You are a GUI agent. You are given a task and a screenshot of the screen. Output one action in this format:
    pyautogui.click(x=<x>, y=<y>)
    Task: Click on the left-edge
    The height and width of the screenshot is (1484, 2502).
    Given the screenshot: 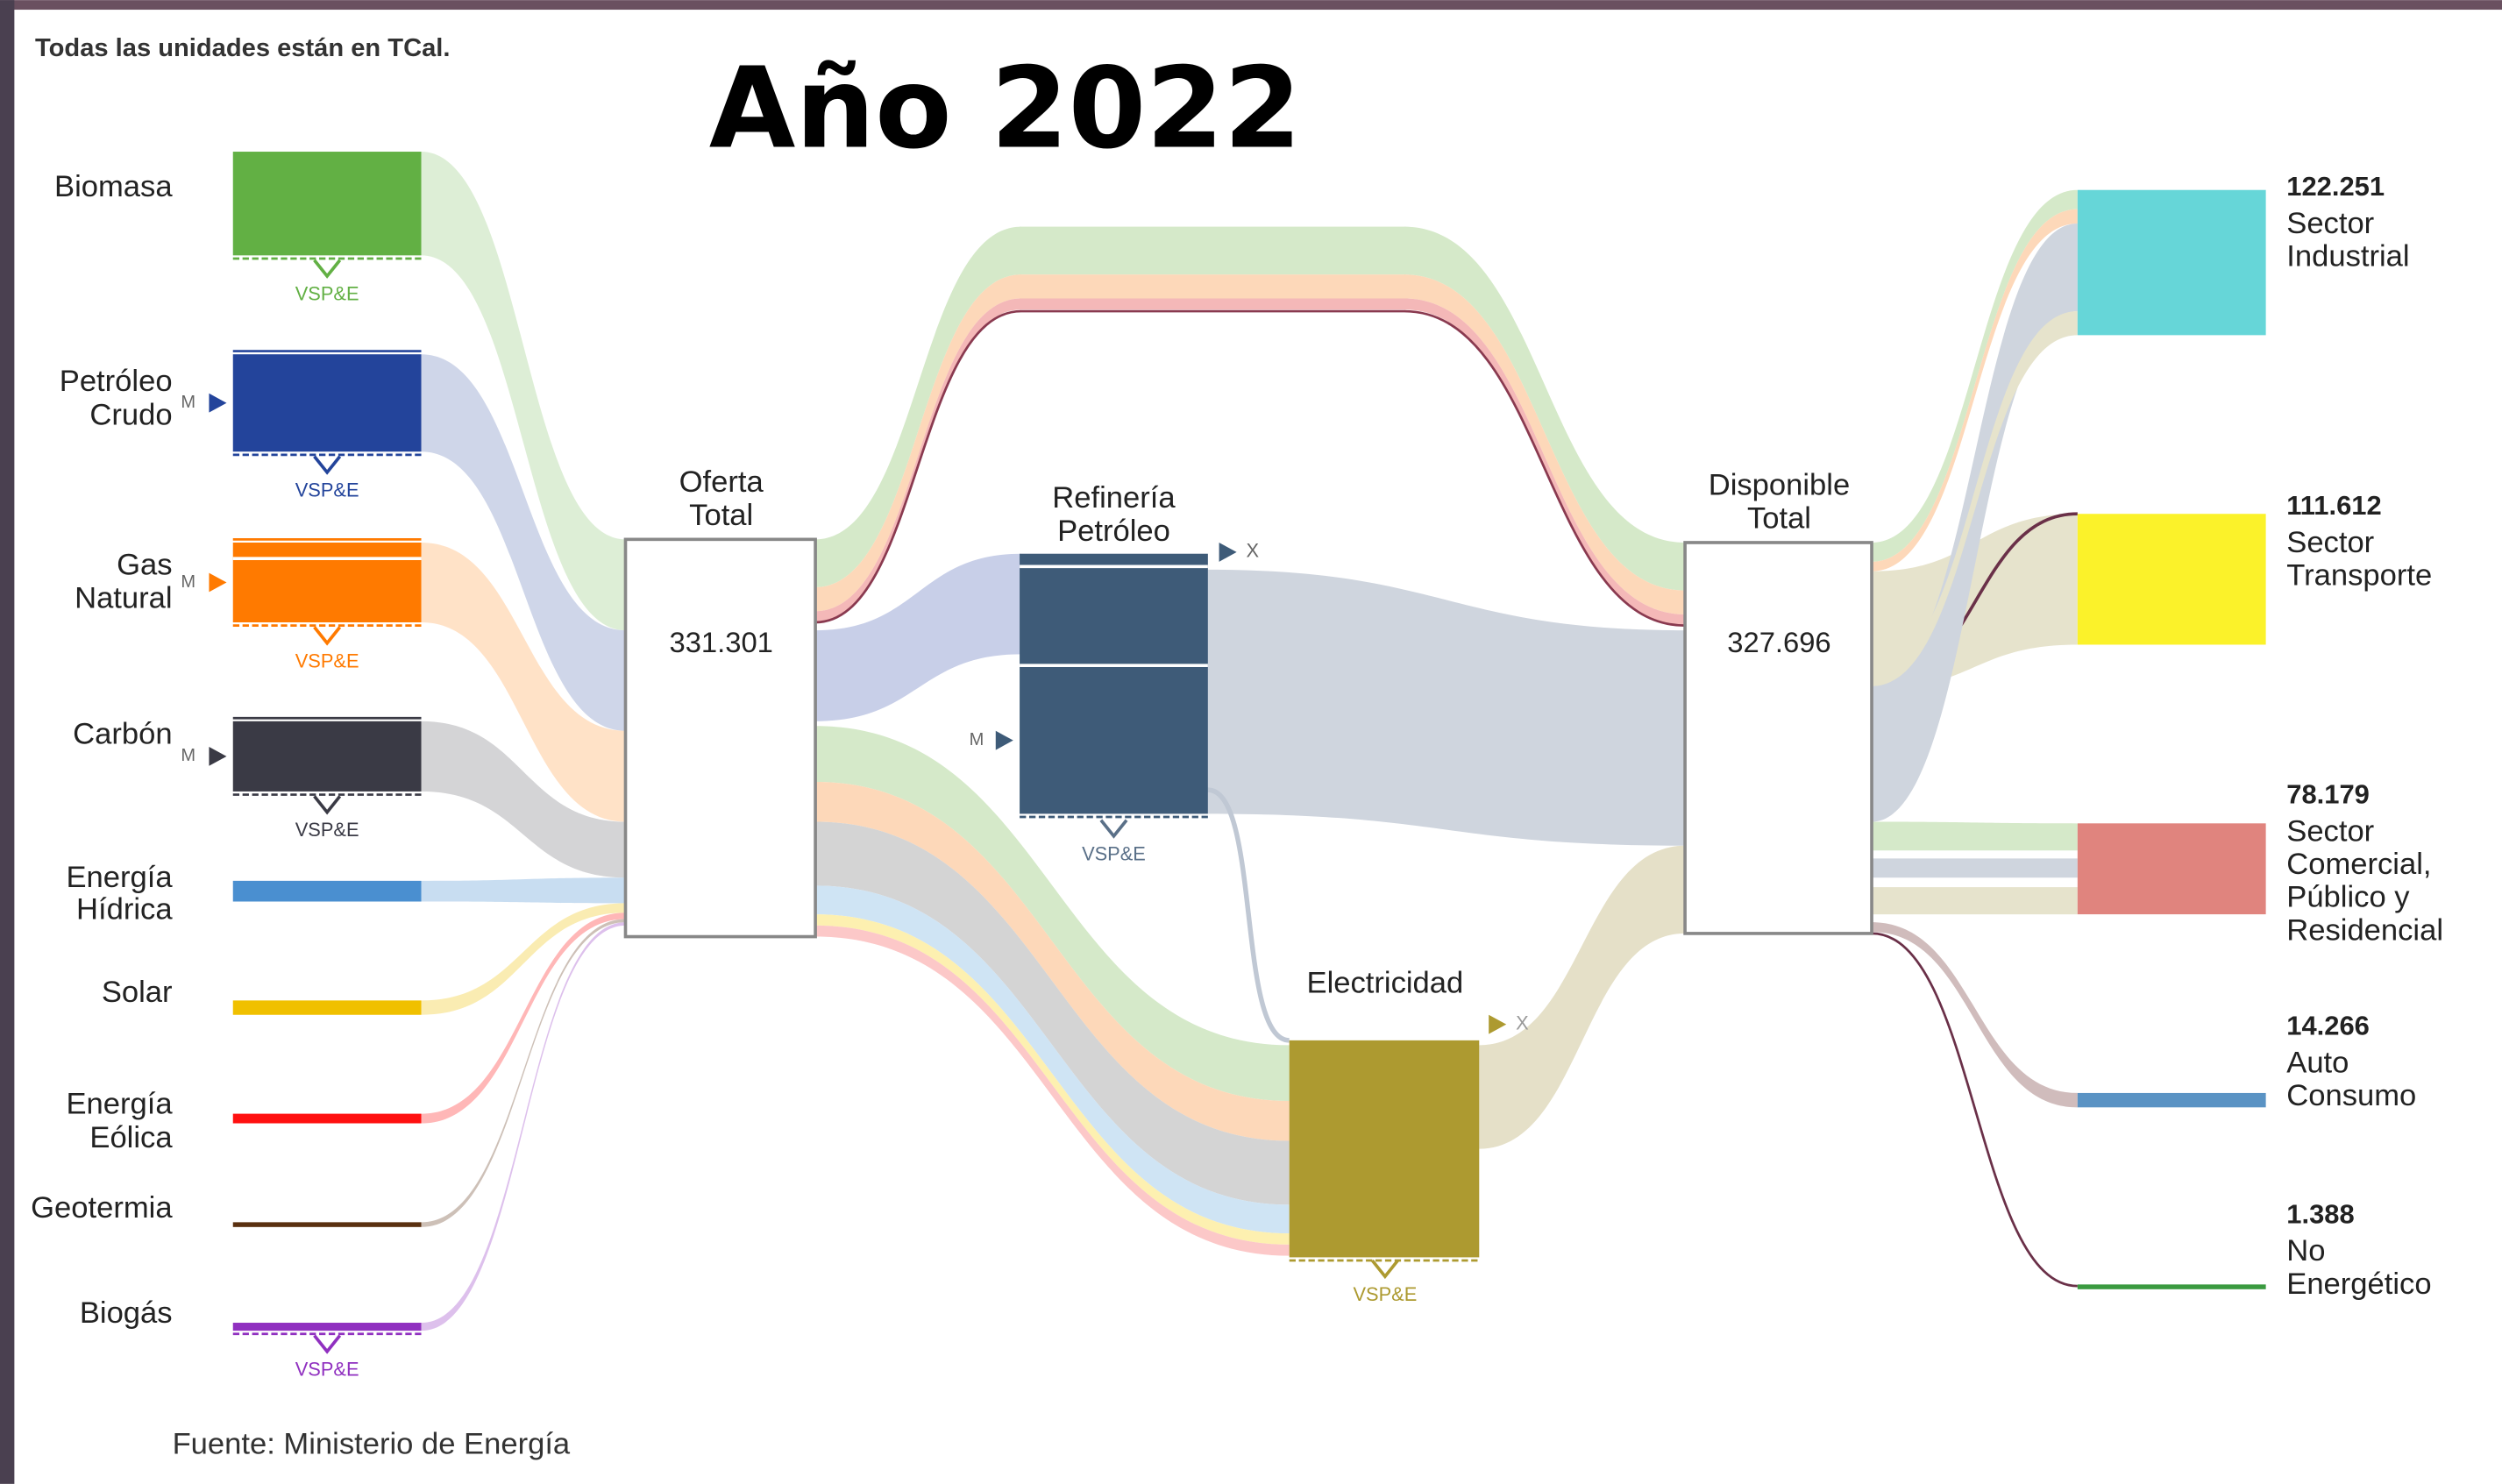 What is the action you would take?
    pyautogui.click(x=7, y=742)
    